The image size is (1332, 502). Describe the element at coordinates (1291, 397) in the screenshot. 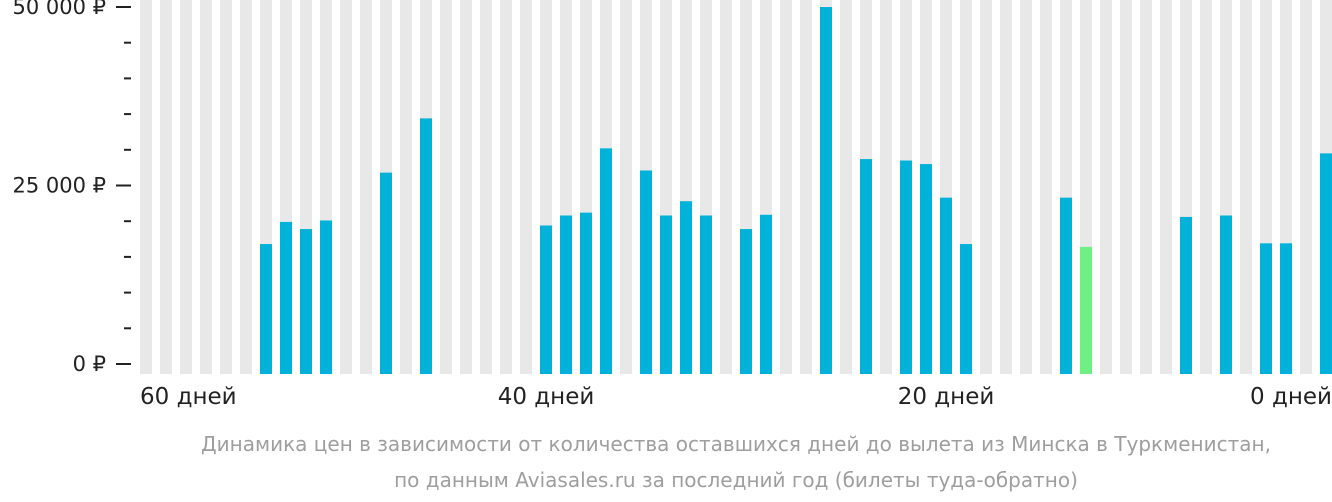

I see `x-tick-label: 0 дней` at that location.